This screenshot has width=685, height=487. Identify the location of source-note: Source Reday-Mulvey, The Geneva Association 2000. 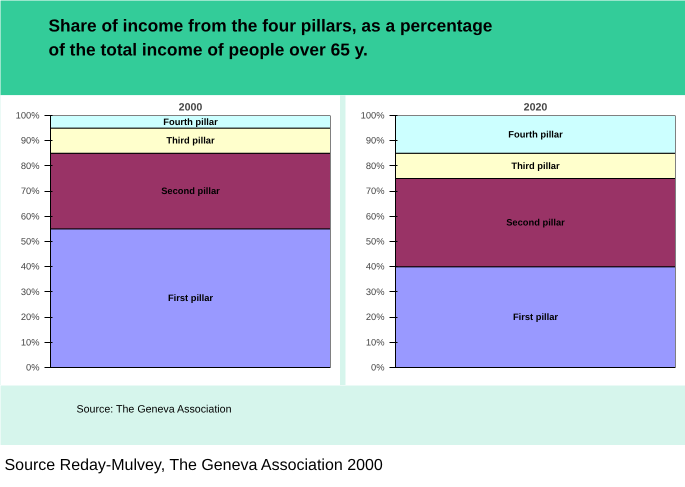
(193, 465).